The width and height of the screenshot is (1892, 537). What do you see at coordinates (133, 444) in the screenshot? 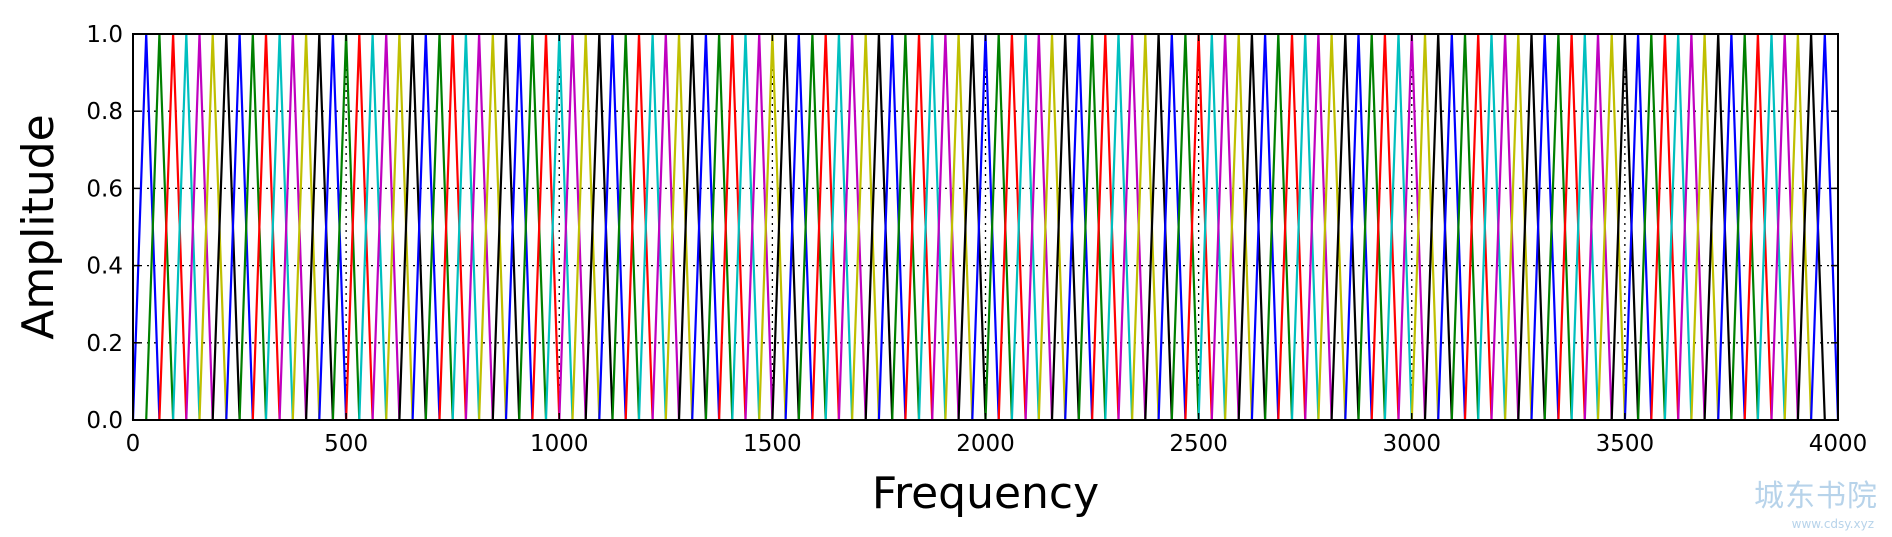
I see `x-tick-label: 0` at bounding box center [133, 444].